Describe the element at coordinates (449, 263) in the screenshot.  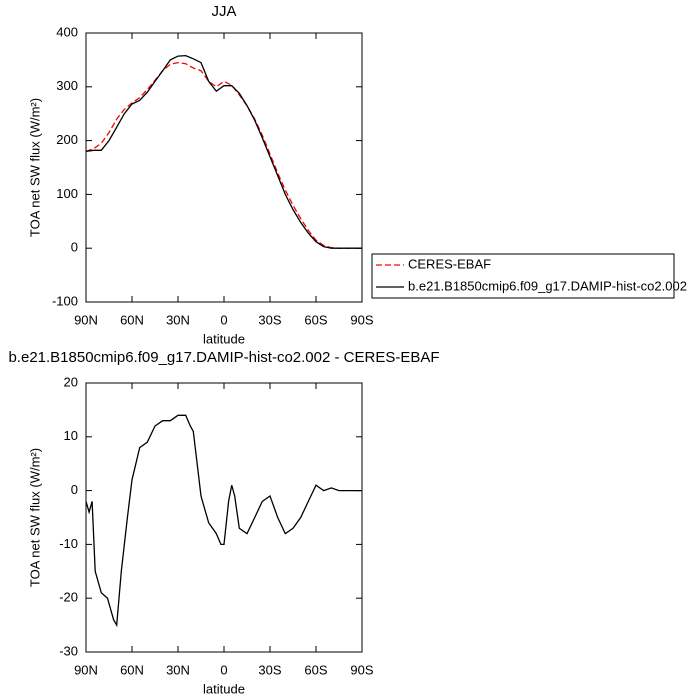
I see `legend-label: CERES-EBAF` at that location.